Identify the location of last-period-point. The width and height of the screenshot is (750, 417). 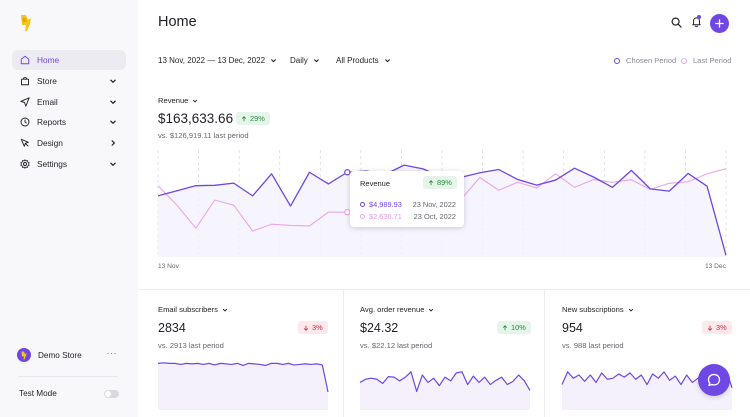
(347, 212).